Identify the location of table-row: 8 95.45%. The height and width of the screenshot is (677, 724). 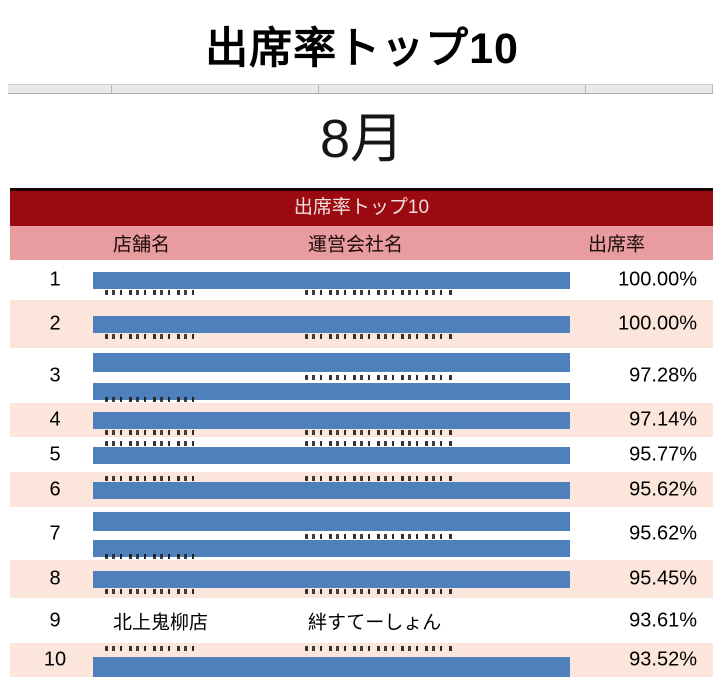
(361, 579).